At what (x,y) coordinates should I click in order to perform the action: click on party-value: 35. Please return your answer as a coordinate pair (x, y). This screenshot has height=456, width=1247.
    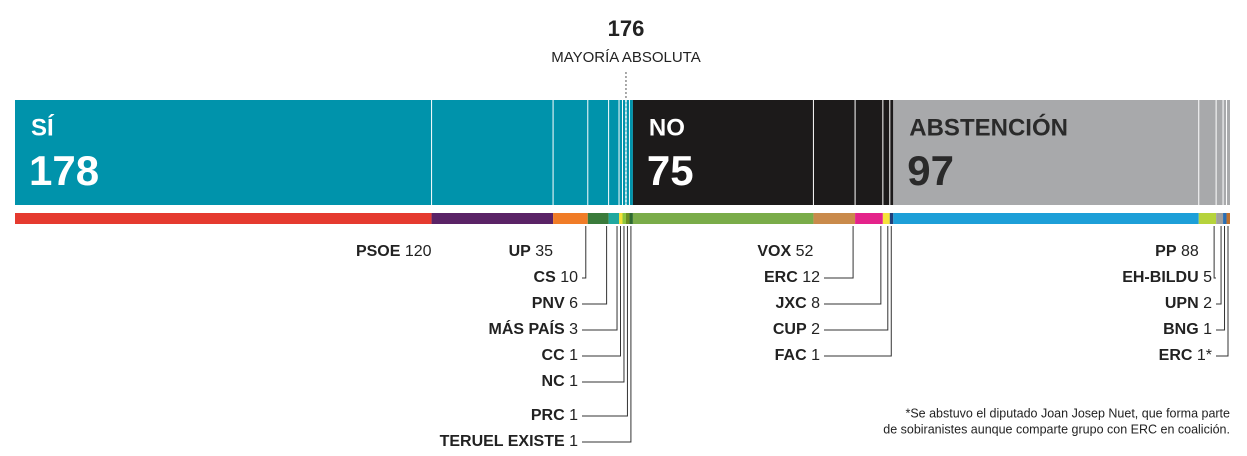
    Looking at the image, I should click on (544, 251).